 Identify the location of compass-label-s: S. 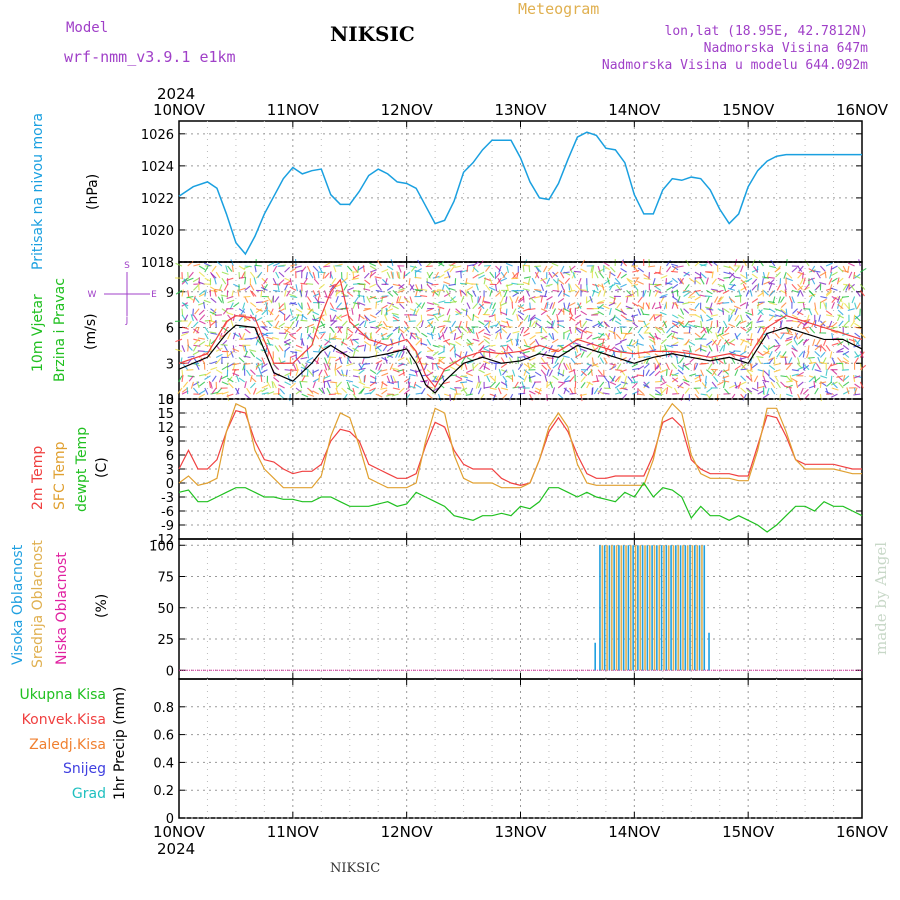
(127, 266).